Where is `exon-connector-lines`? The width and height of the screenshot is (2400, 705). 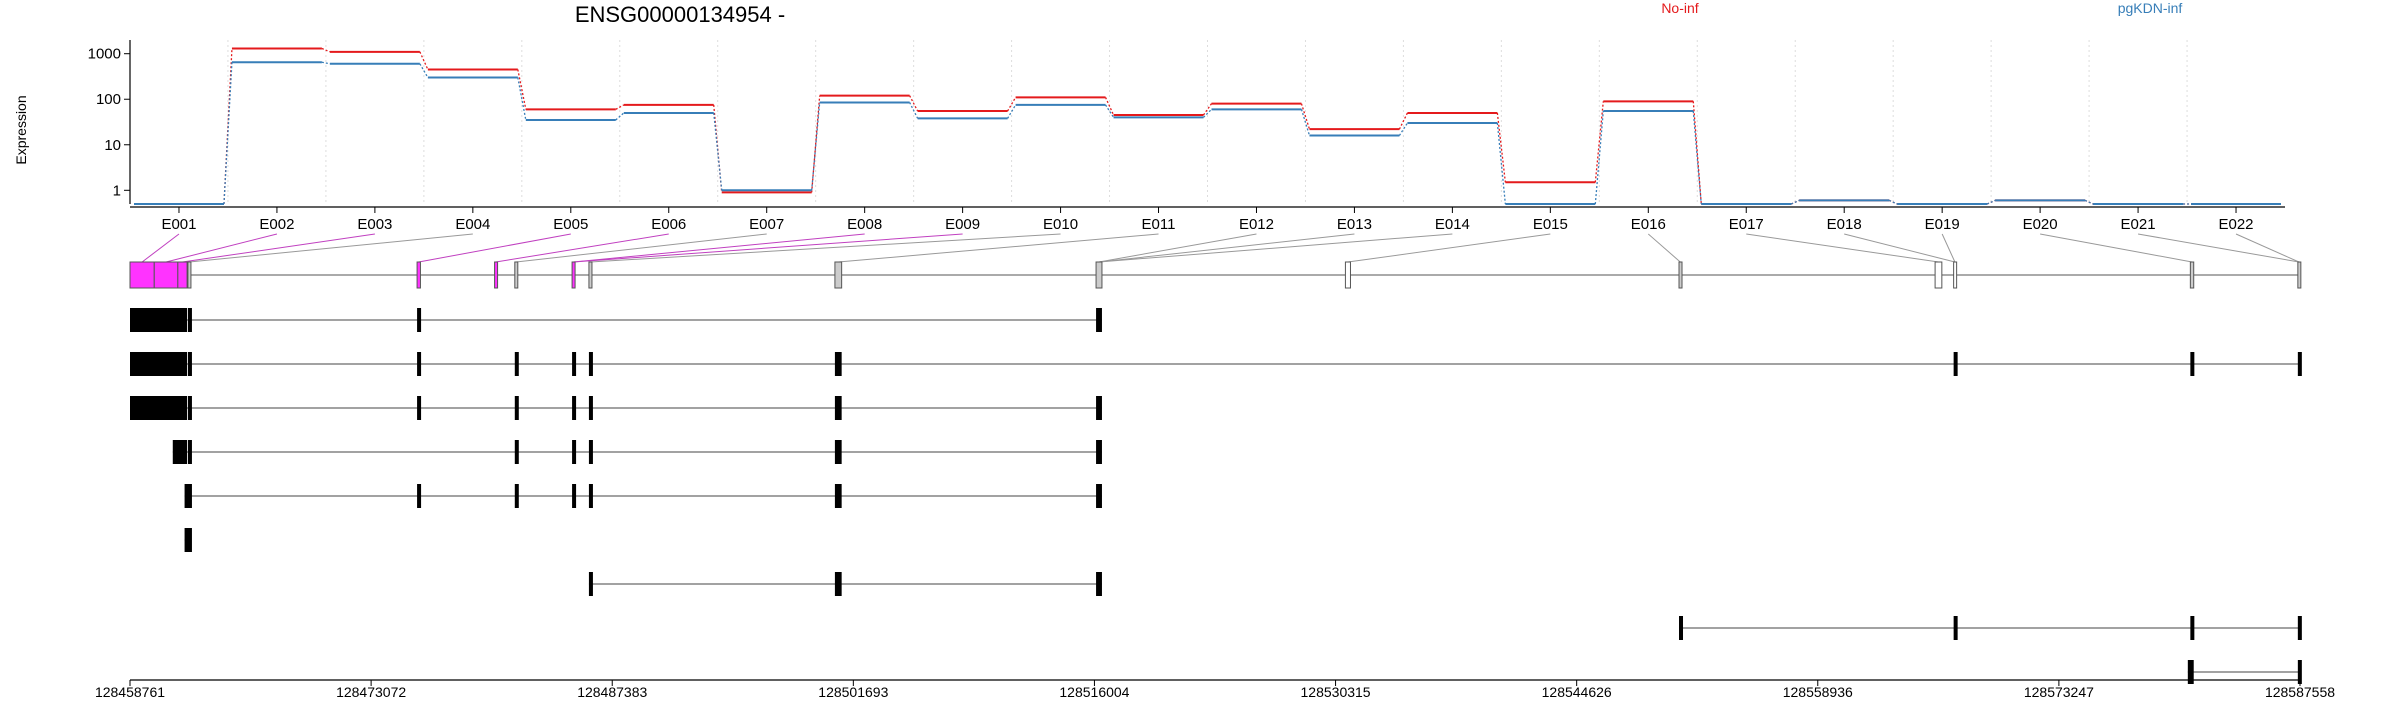
exon-connector-lines is located at coordinates (1220, 248).